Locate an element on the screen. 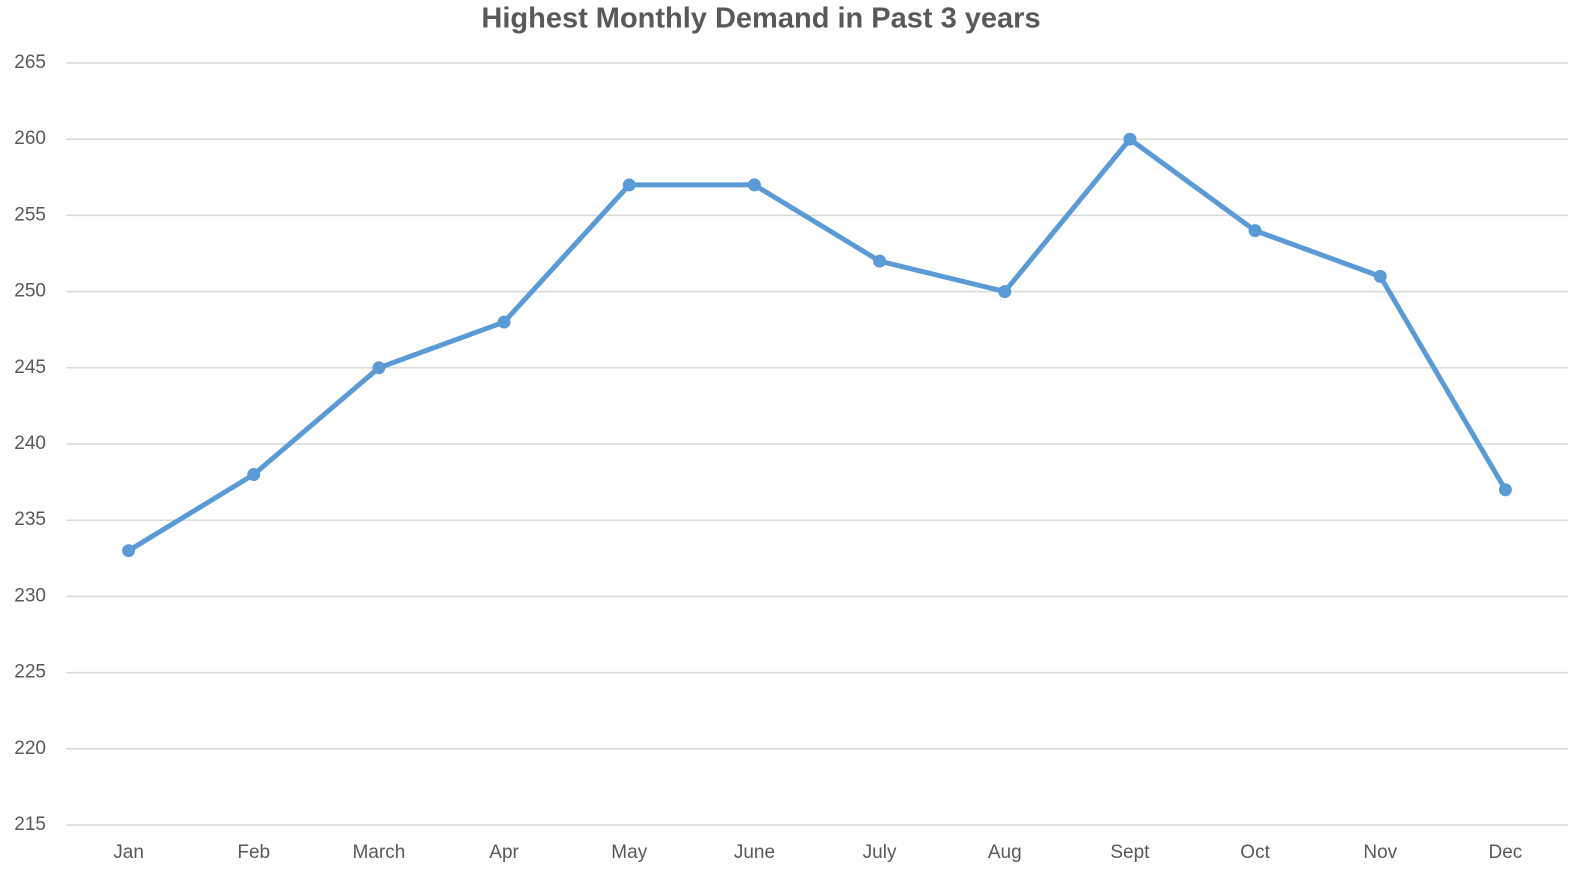 The width and height of the screenshot is (1596, 889). y-tick-label: 240 is located at coordinates (30, 443).